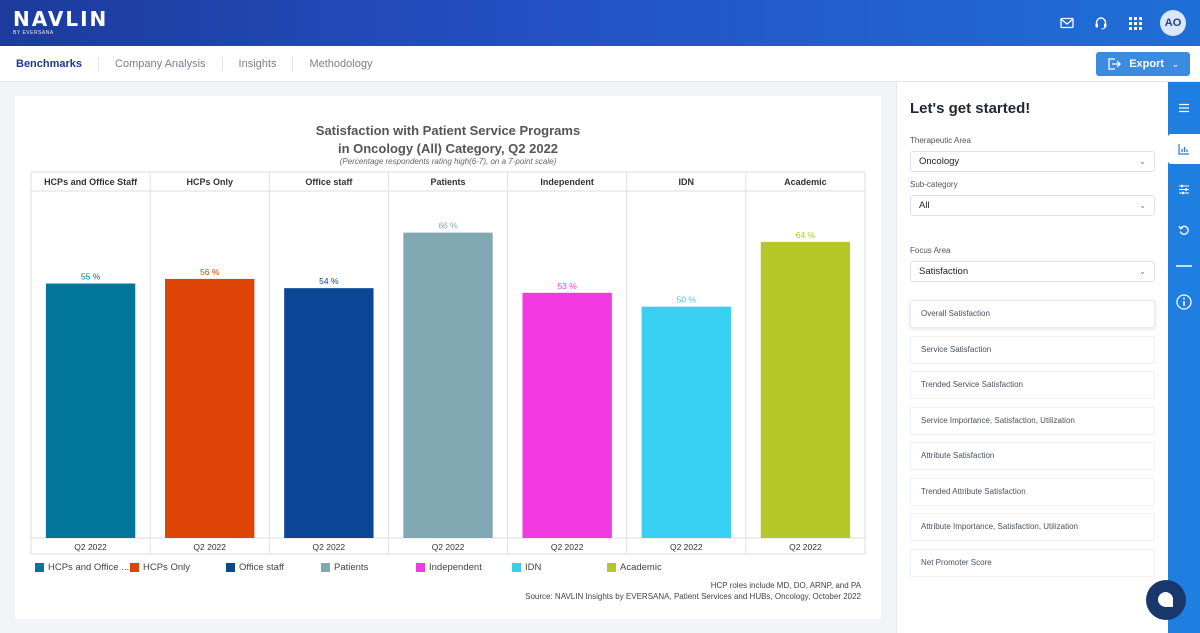  Describe the element at coordinates (329, 281) in the screenshot. I see `data-label: 54 %` at that location.